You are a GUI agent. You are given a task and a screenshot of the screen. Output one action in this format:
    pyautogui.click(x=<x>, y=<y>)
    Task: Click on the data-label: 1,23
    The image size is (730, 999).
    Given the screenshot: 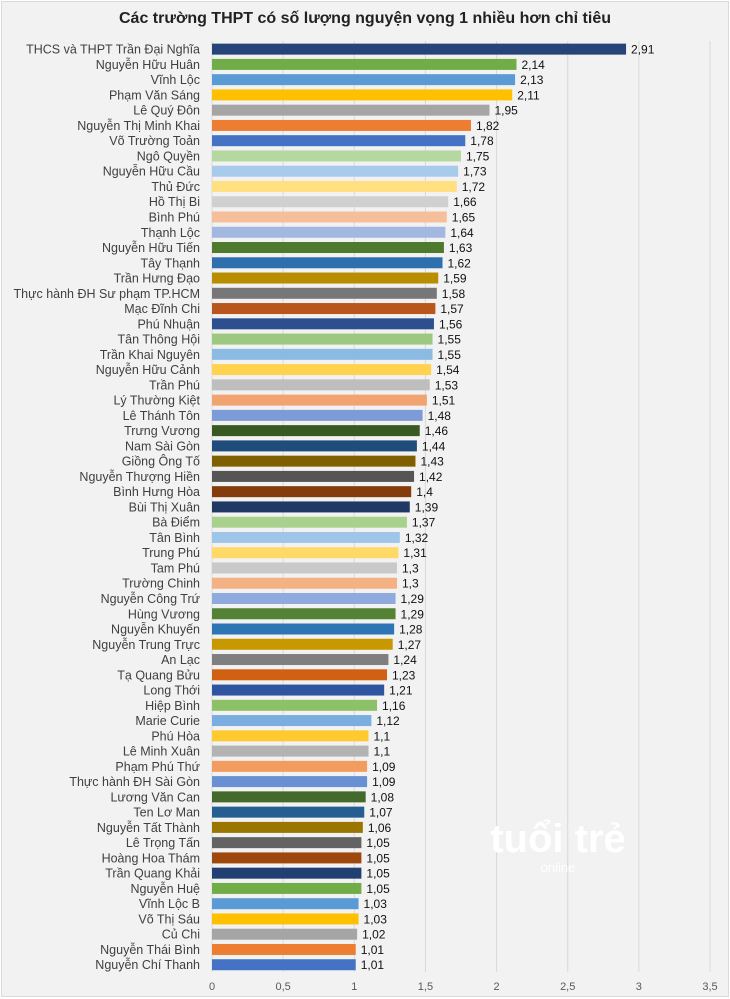 What is the action you would take?
    pyautogui.click(x=404, y=675)
    